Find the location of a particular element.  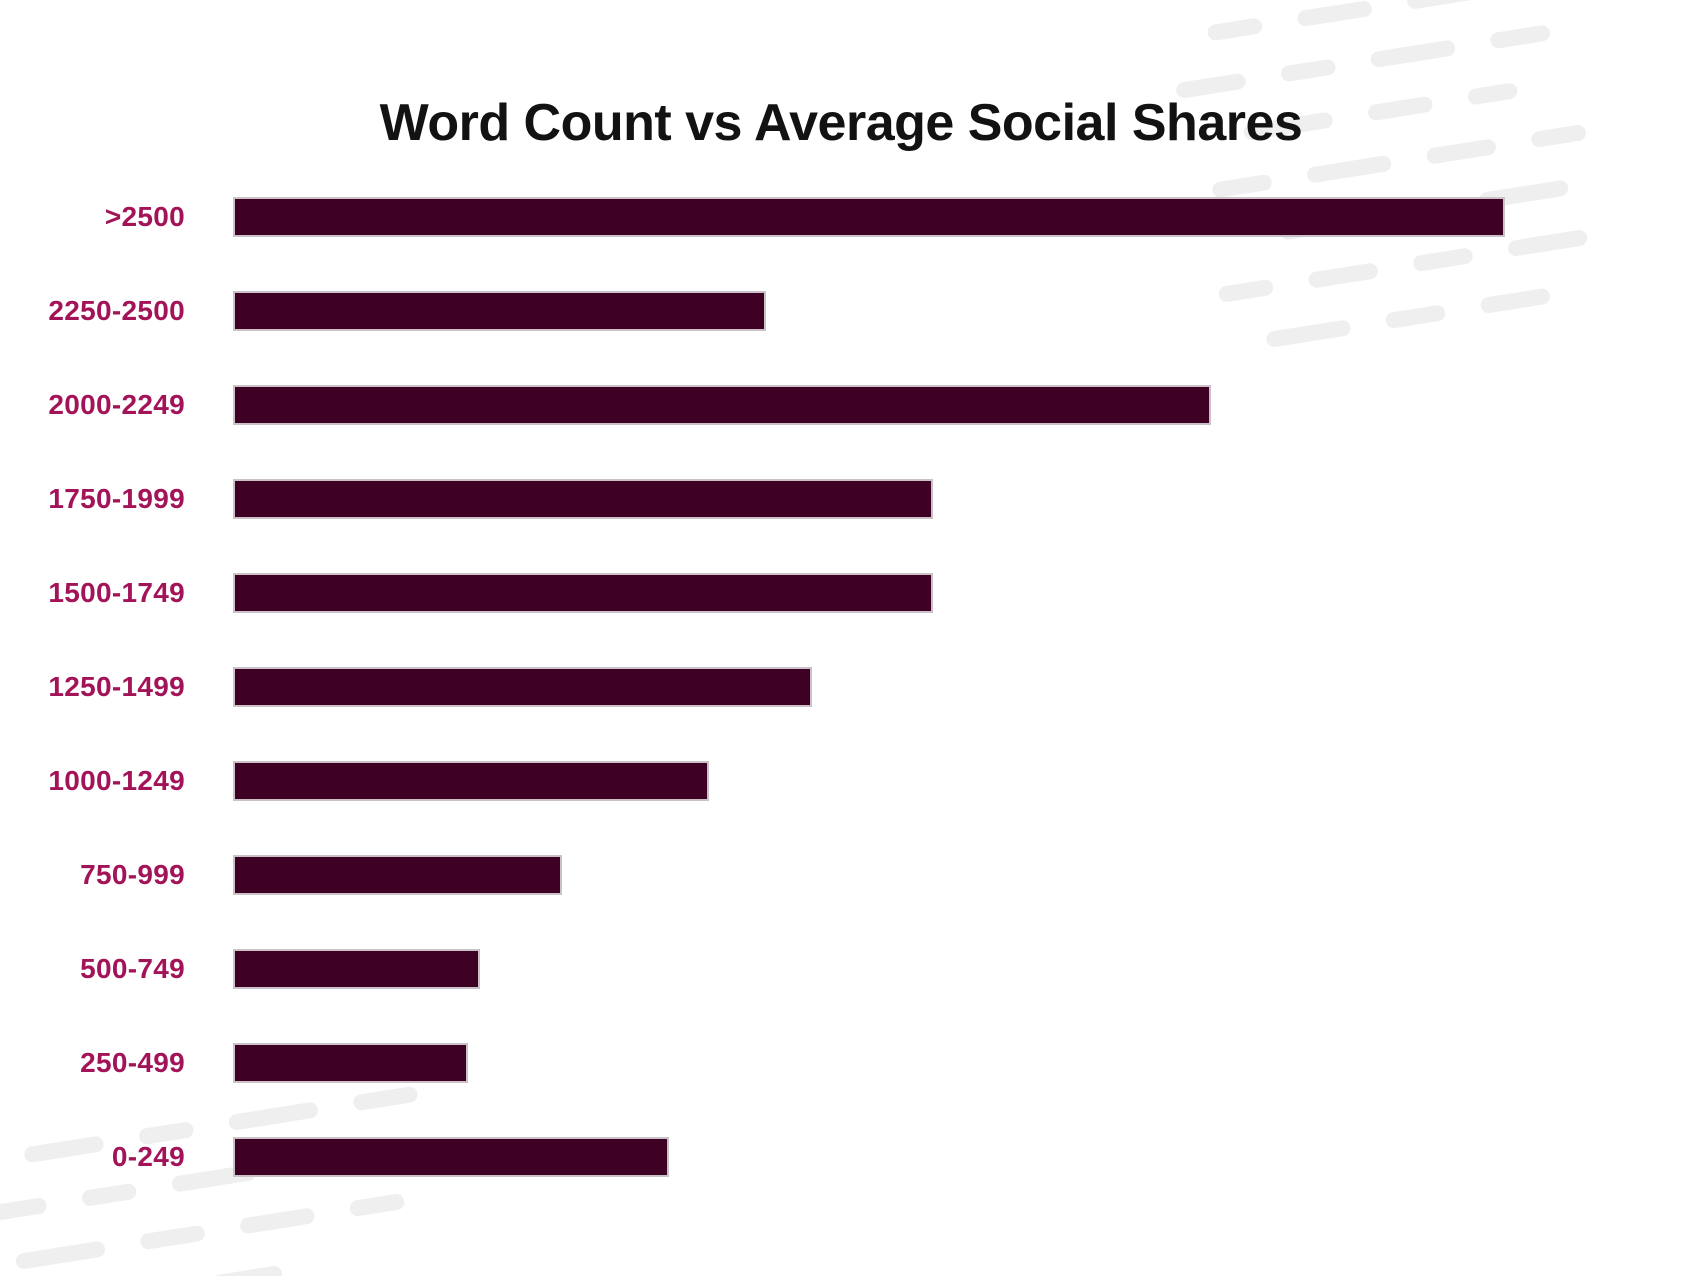

chart-row: 1500-1749 is located at coordinates (752, 593).